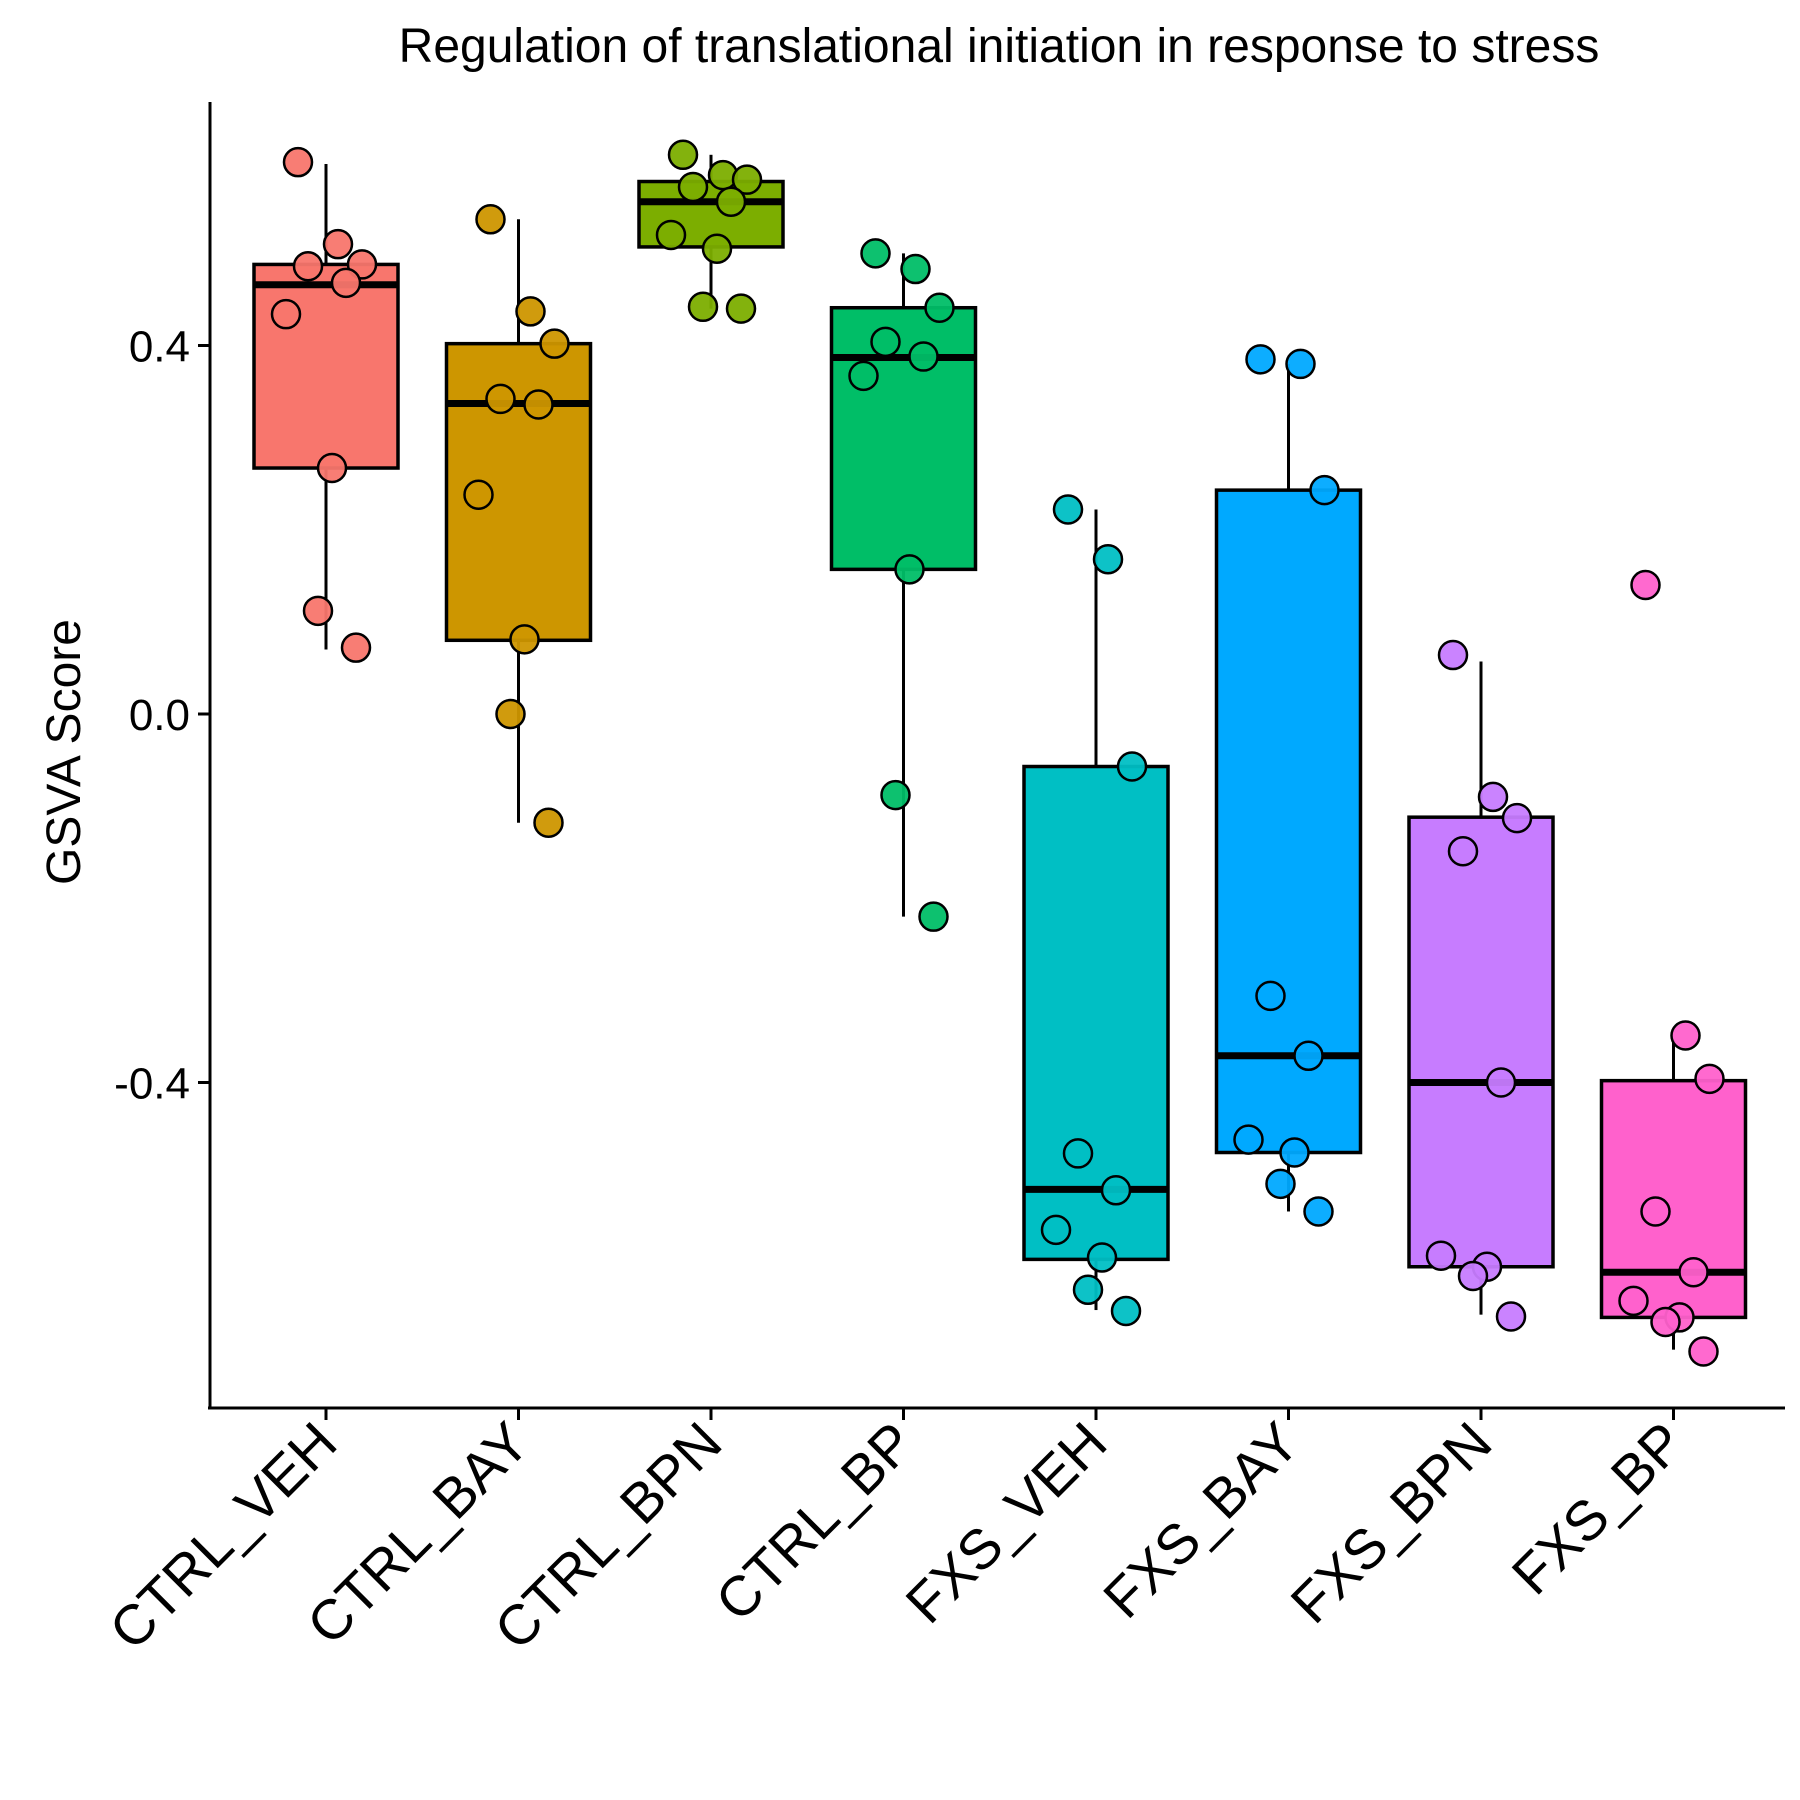 This screenshot has height=1800, width=1800. I want to click on box-group-fxs-veh, so click(1096, 910).